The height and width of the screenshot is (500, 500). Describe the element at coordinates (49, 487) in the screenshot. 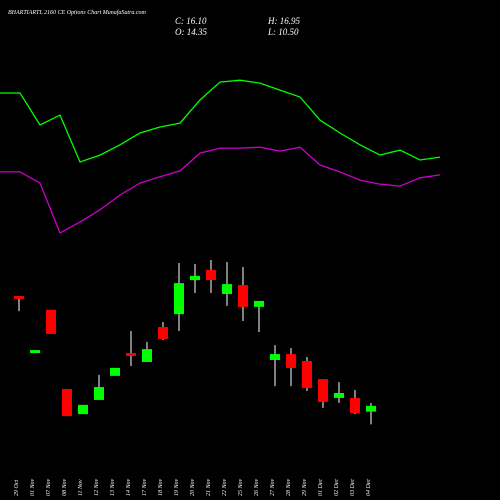

I see `x-tick-label: 07 Nov` at that location.